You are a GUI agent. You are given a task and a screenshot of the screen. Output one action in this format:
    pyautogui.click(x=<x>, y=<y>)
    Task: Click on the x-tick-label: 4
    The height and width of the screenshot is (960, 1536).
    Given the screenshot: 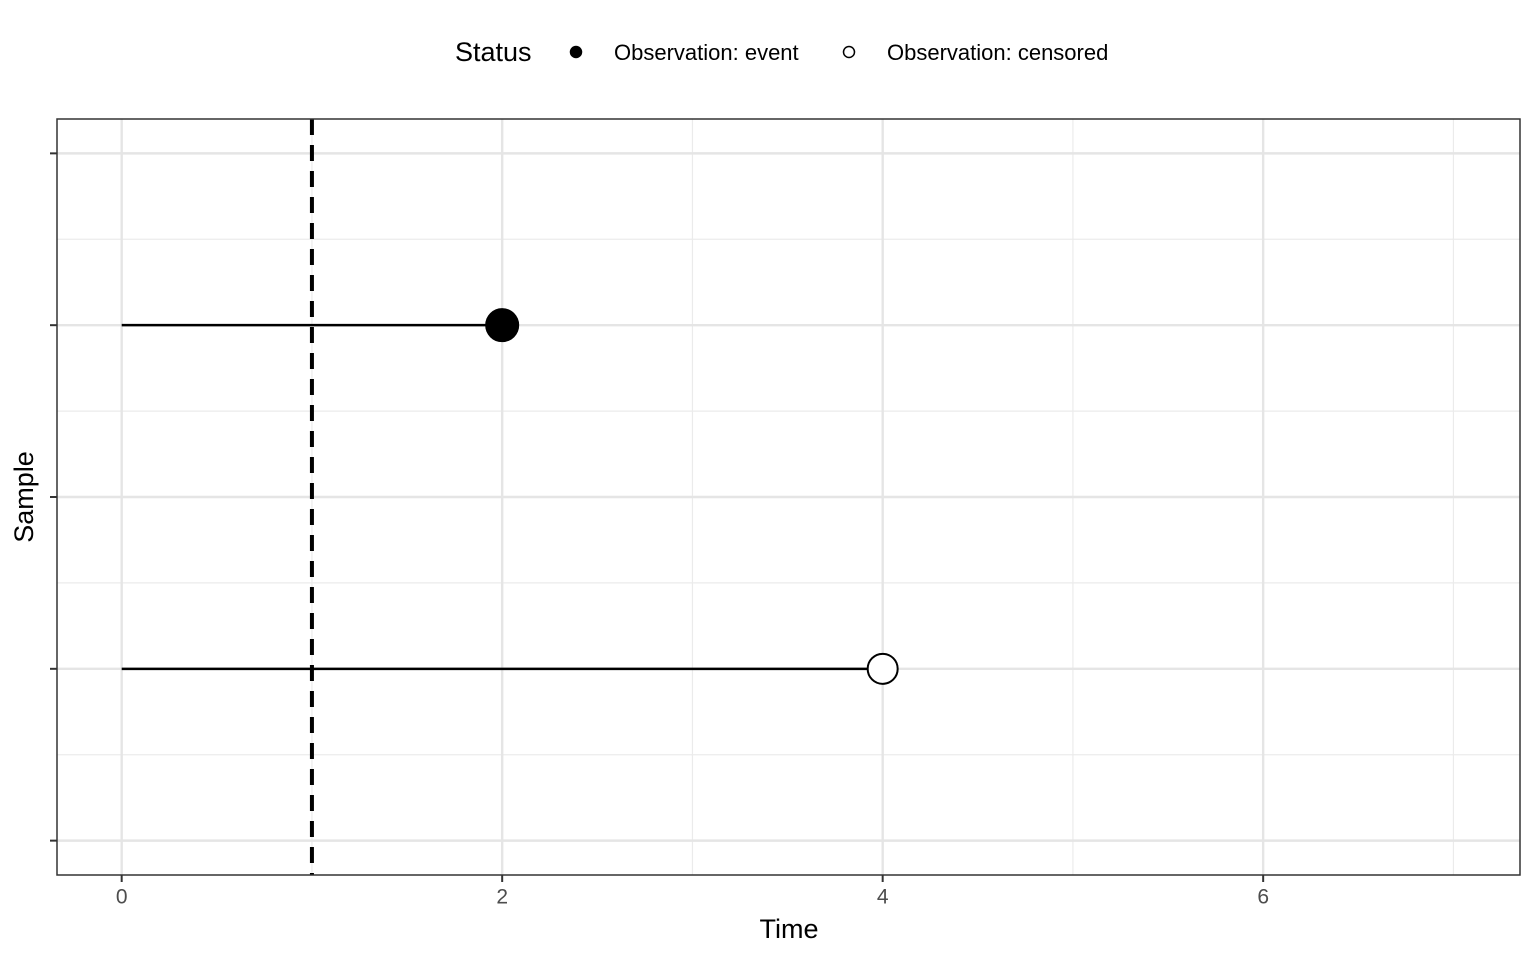 What is the action you would take?
    pyautogui.click(x=883, y=897)
    